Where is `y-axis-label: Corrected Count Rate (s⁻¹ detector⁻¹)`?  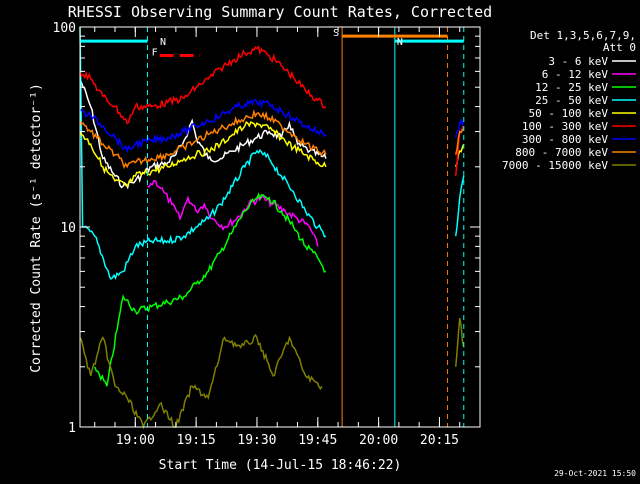
y-axis-label: Corrected Count Rate (s⁻¹ detector⁻¹) is located at coordinates (36, 228).